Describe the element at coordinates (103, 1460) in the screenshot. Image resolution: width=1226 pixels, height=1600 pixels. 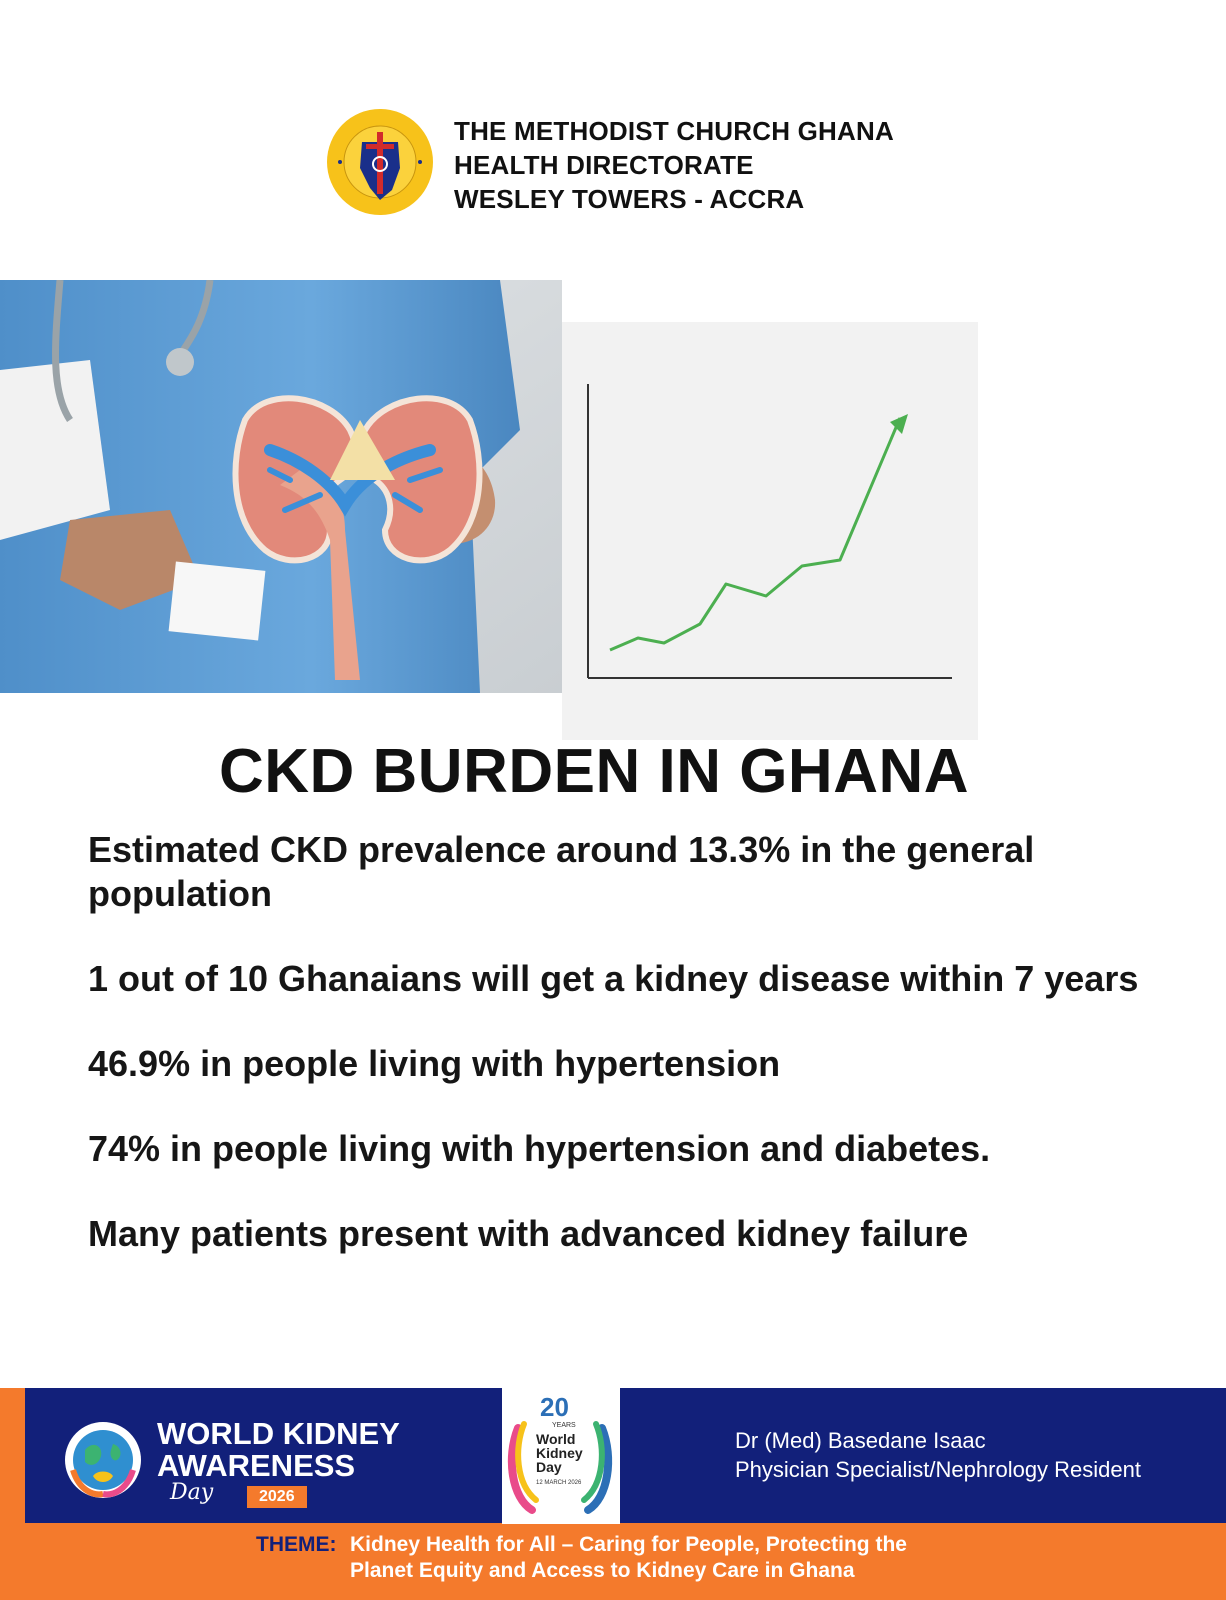
I see `globe-kidney-icon` at that location.